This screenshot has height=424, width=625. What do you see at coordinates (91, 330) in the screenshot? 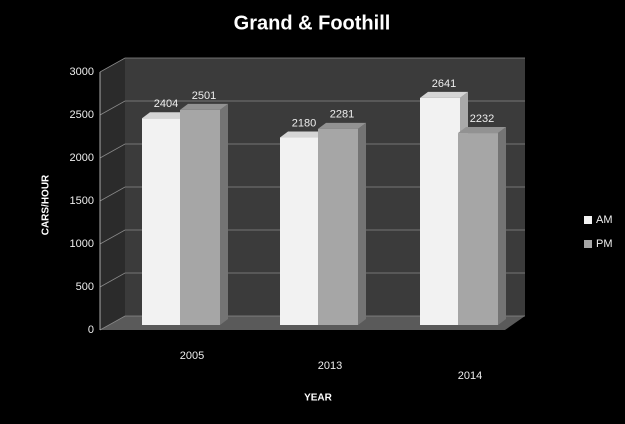
I see `y-tick-label: 0` at bounding box center [91, 330].